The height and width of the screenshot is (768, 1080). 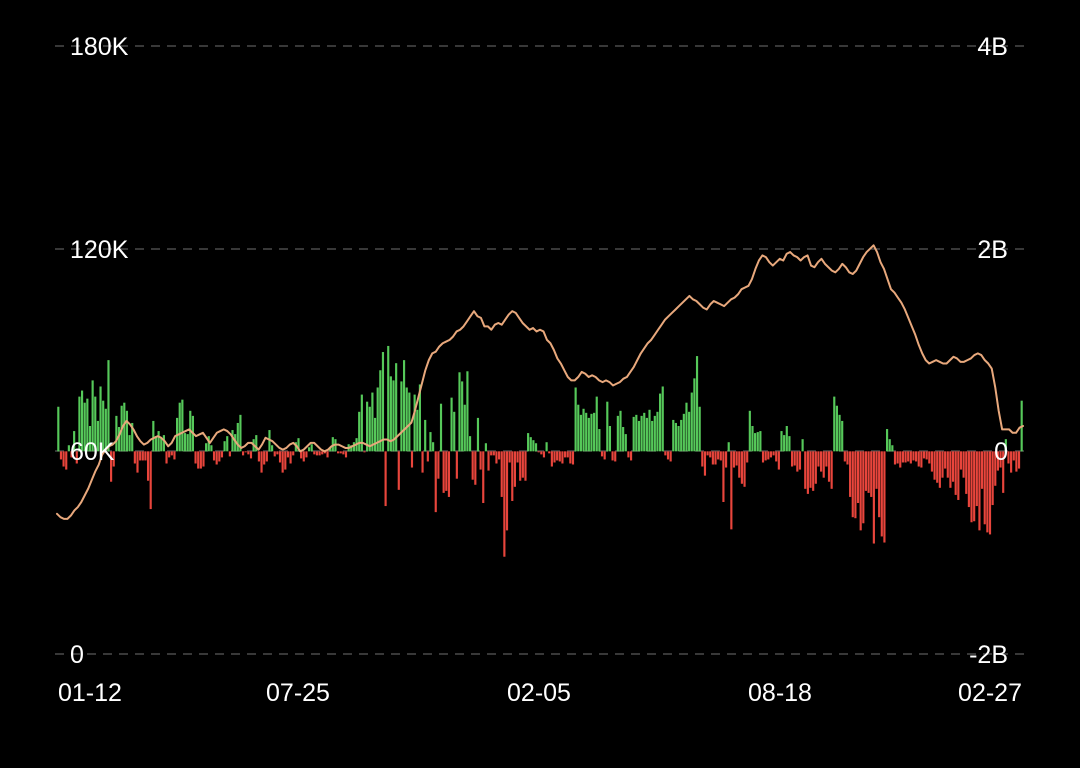 I want to click on left-axis-label-top: 180K, so click(x=99, y=47).